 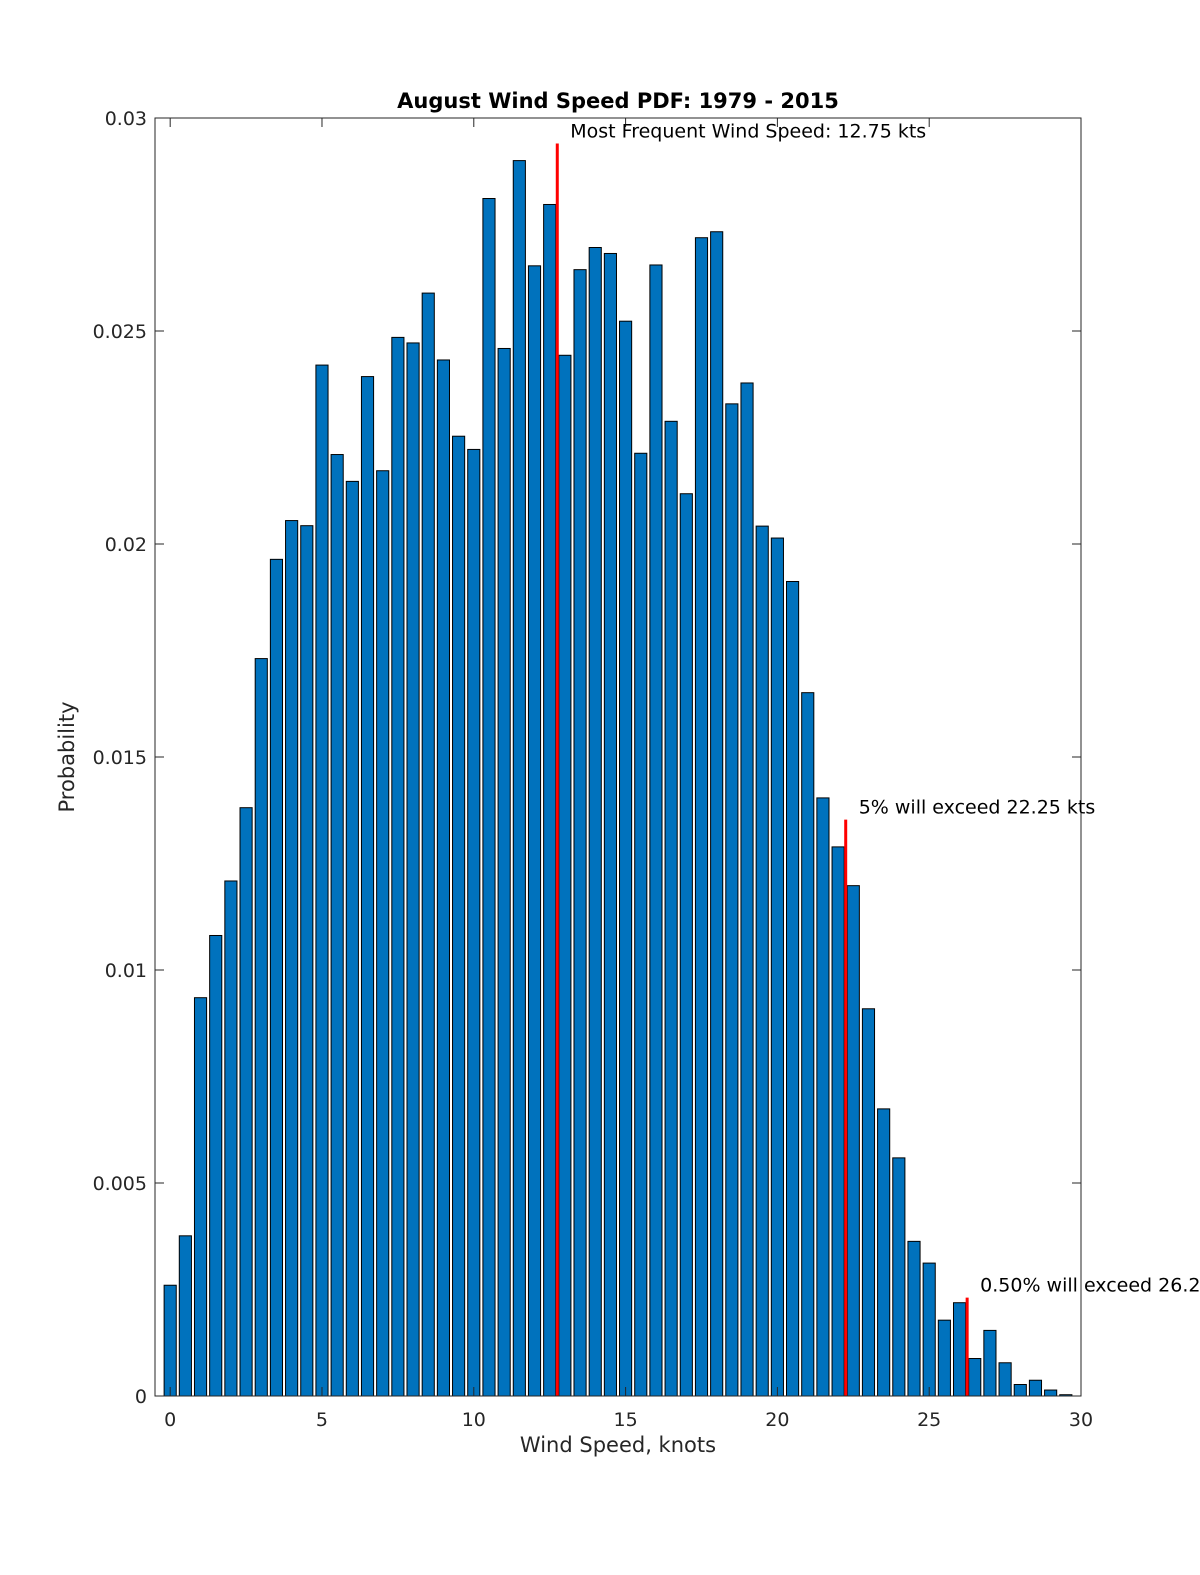 I want to click on y-tick-label: 0.01, so click(x=126, y=971).